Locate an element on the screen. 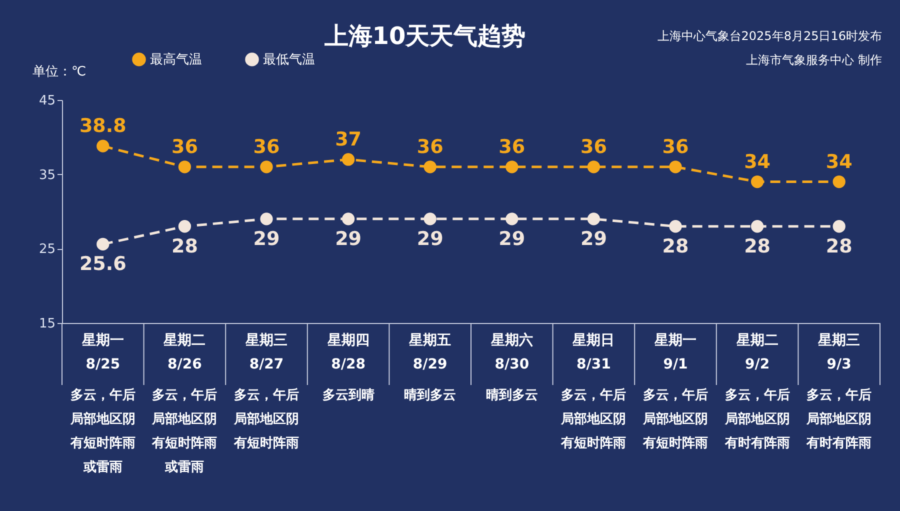 The height and width of the screenshot is (511, 900). chart-title: 上海10天天气趋势 is located at coordinates (424, 36).